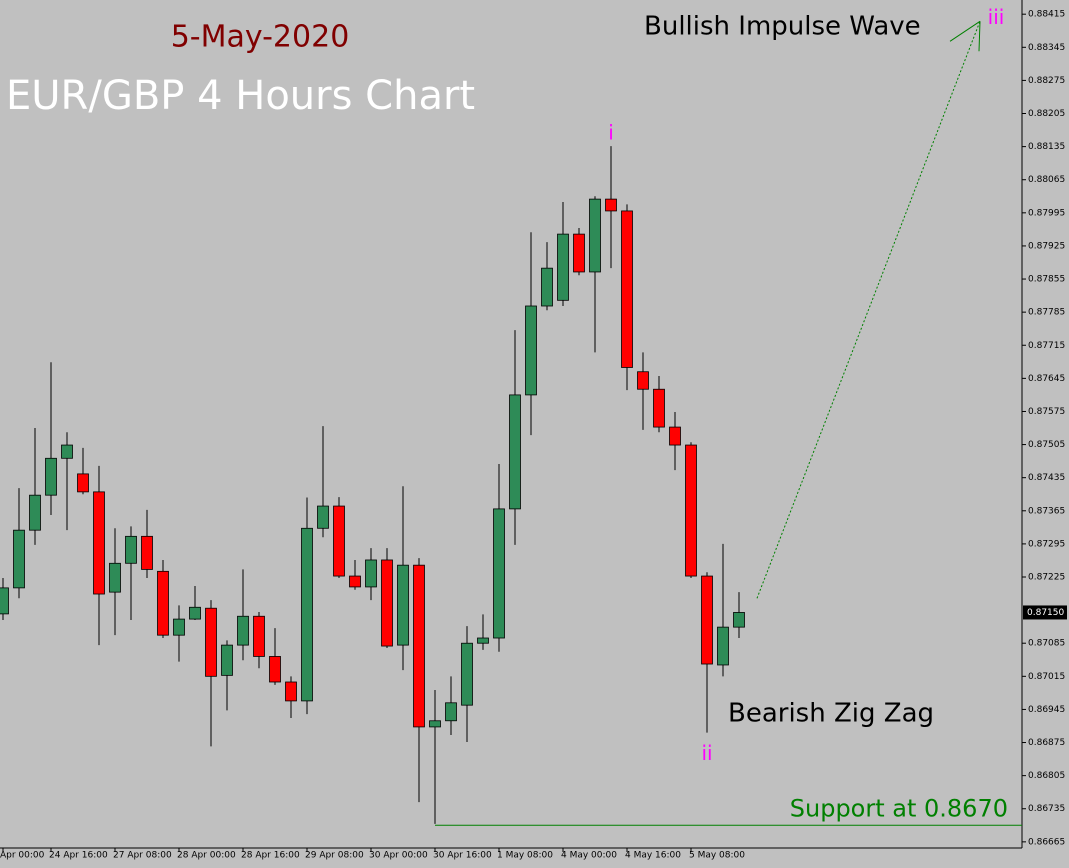  I want to click on wave-label: ii, so click(706, 753).